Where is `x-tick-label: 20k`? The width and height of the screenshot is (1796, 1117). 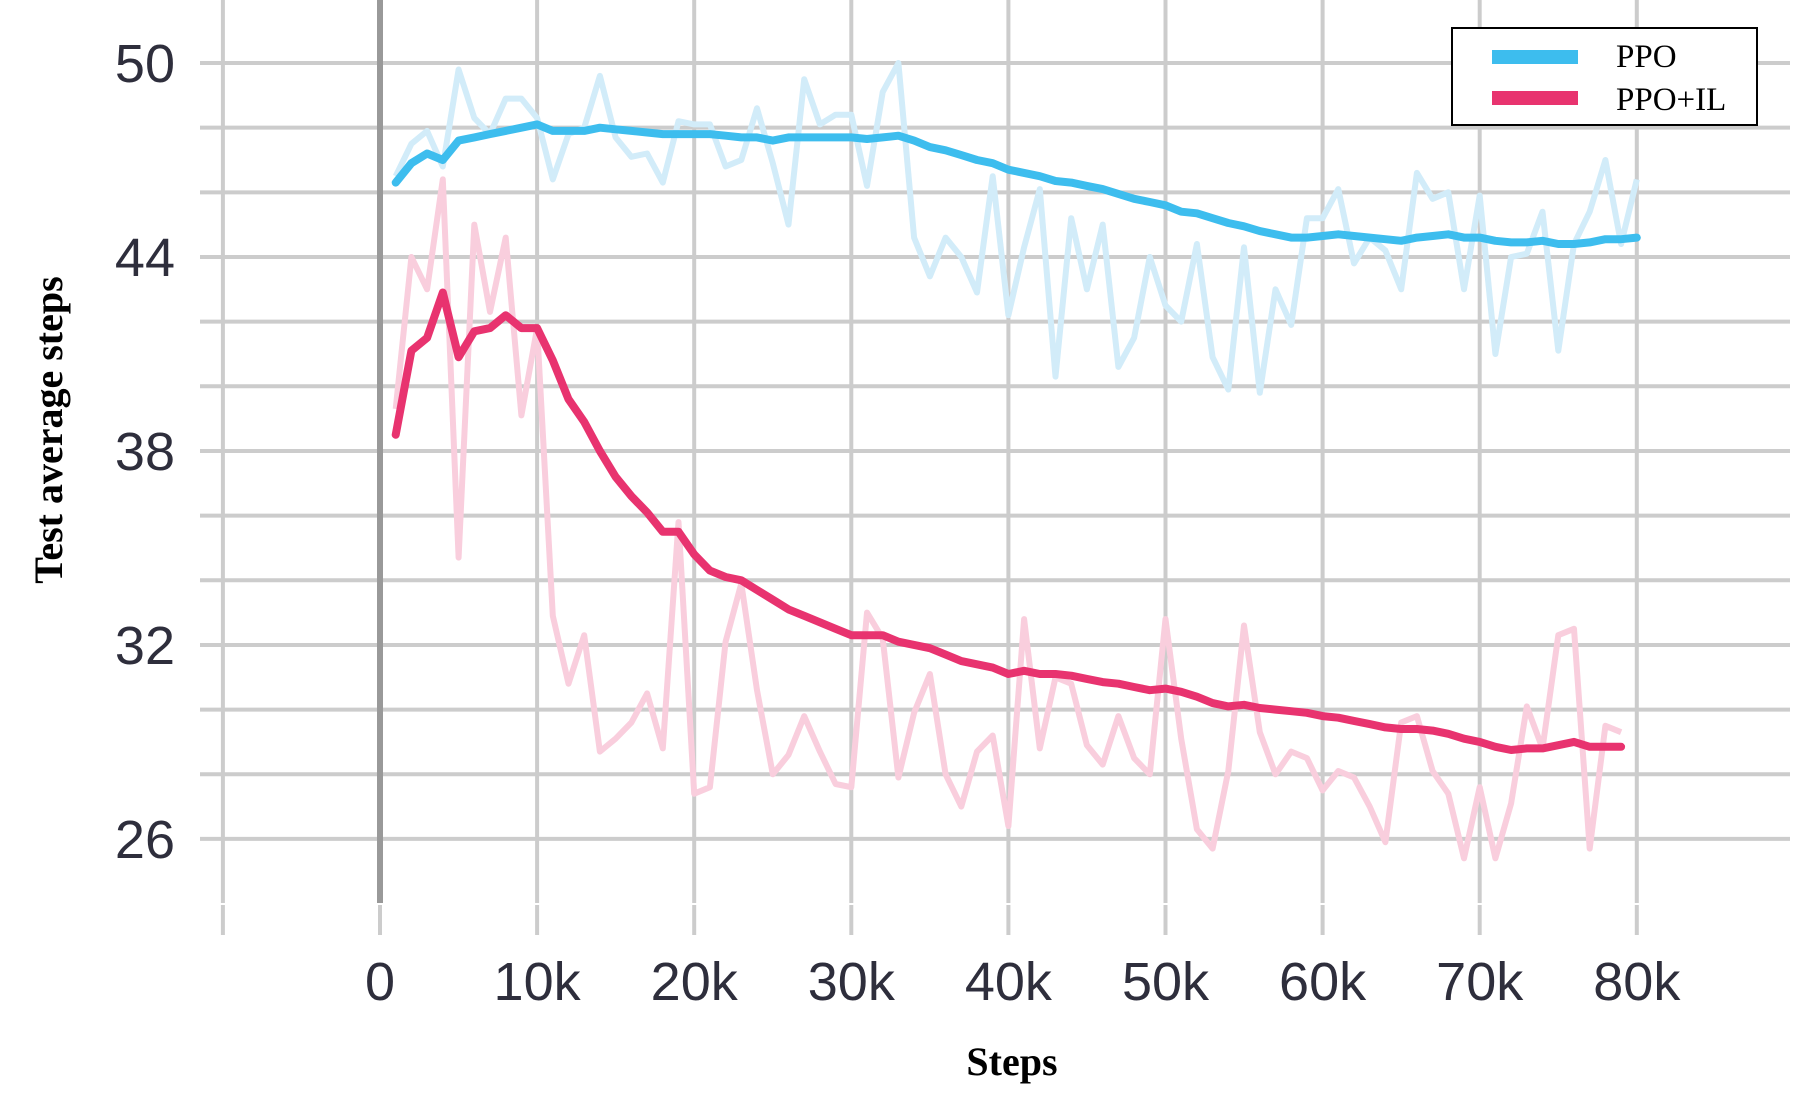 x-tick-label: 20k is located at coordinates (695, 982).